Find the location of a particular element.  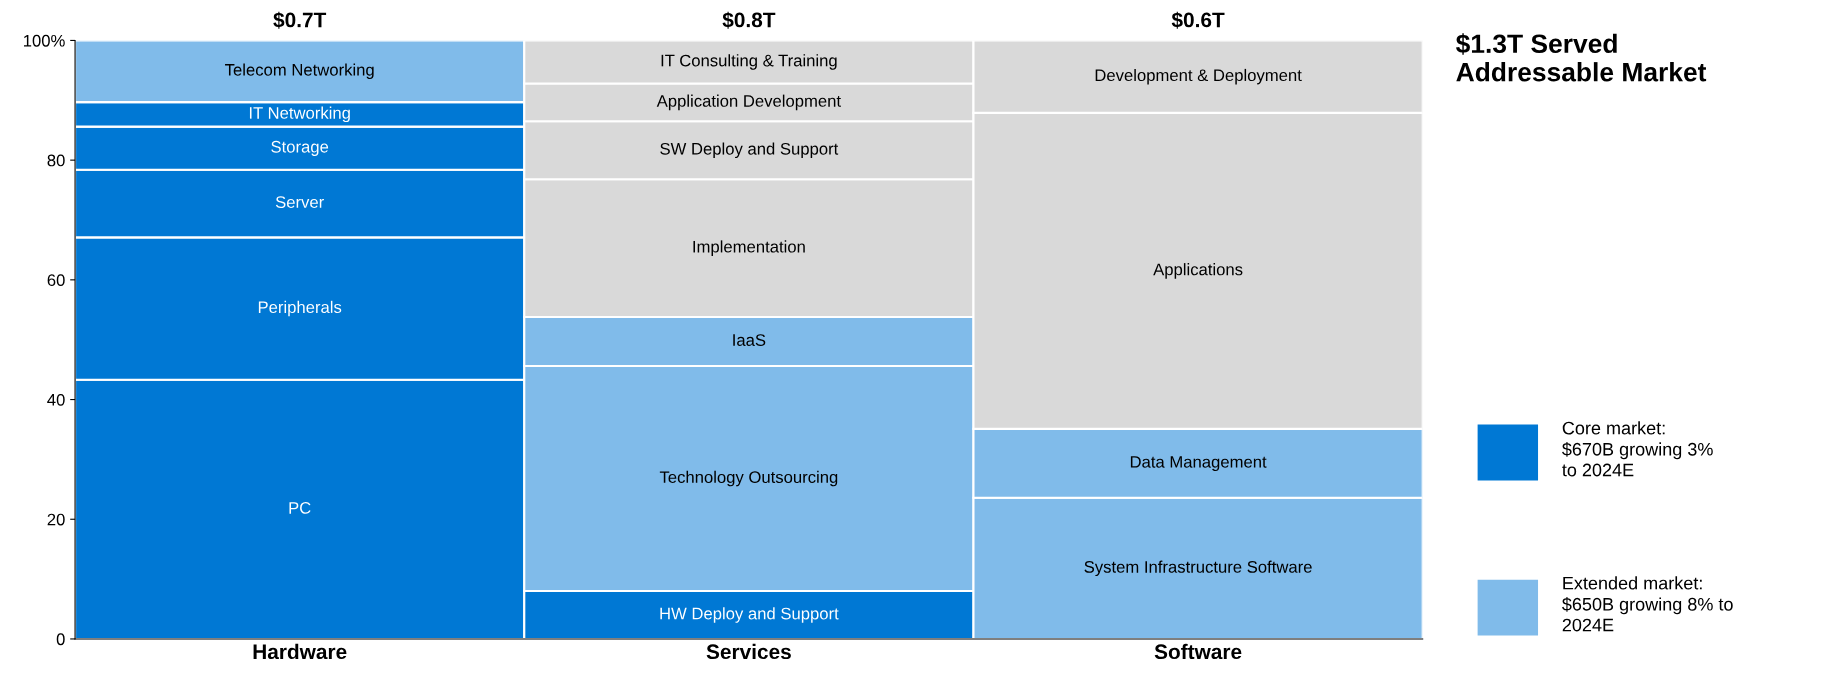

series-label: Implementation is located at coordinates (749, 248).